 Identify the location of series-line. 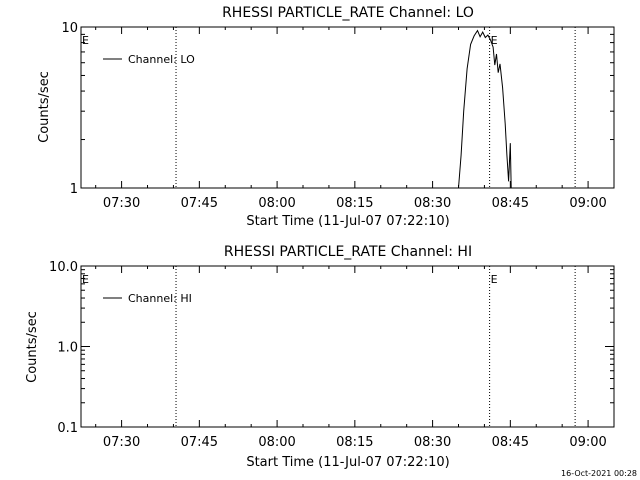
(485, 109).